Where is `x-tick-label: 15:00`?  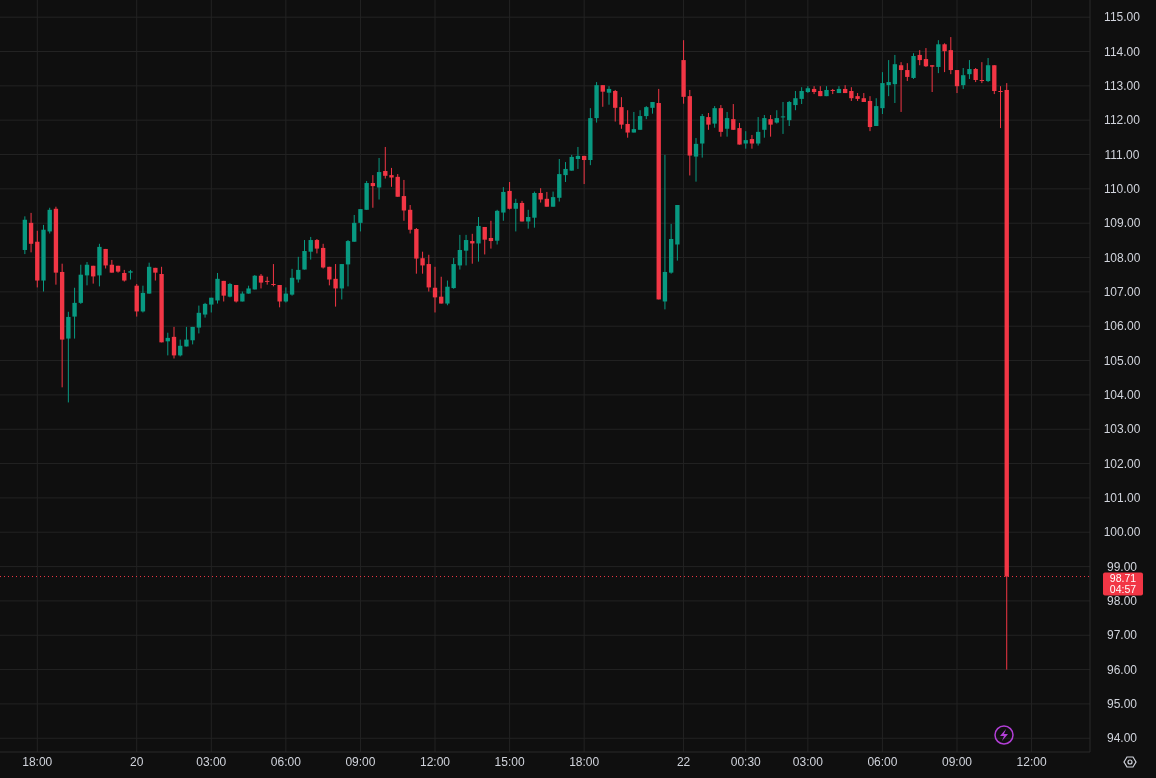 x-tick-label: 15:00 is located at coordinates (509, 762).